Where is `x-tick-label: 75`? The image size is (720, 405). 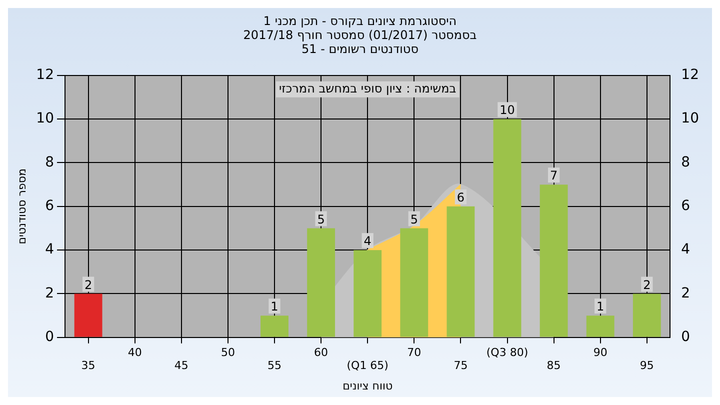 x-tick-label: 75 is located at coordinates (461, 365).